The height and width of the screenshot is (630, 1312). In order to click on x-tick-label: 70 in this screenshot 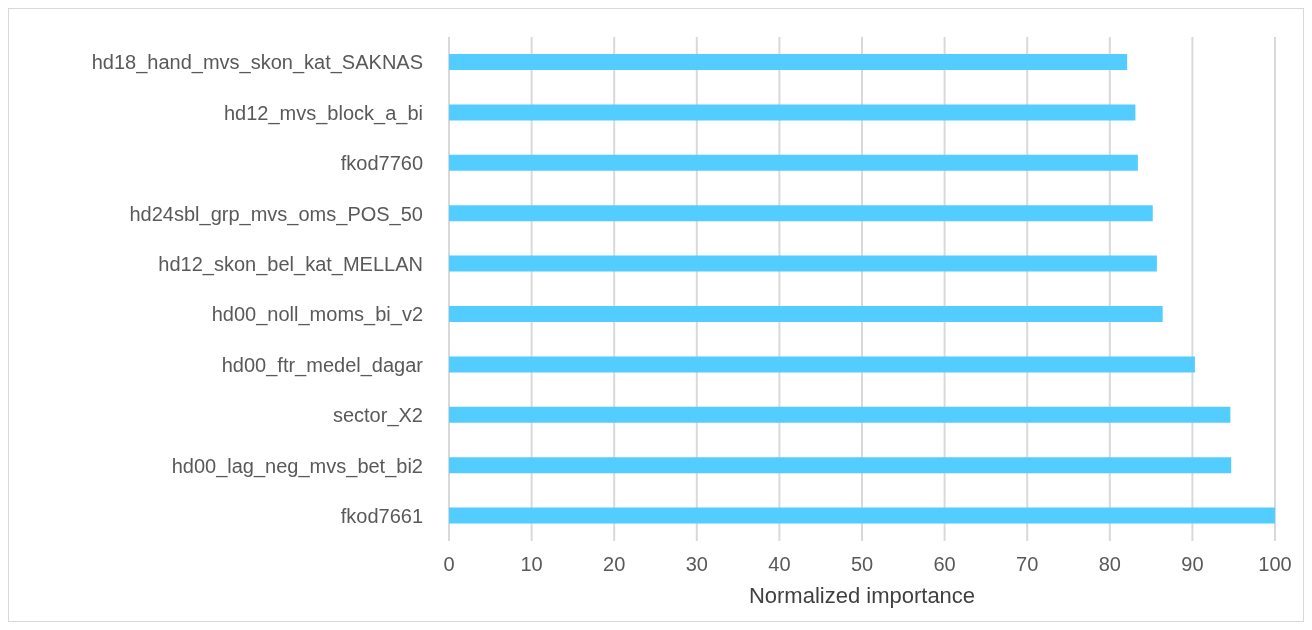, I will do `click(1027, 564)`.